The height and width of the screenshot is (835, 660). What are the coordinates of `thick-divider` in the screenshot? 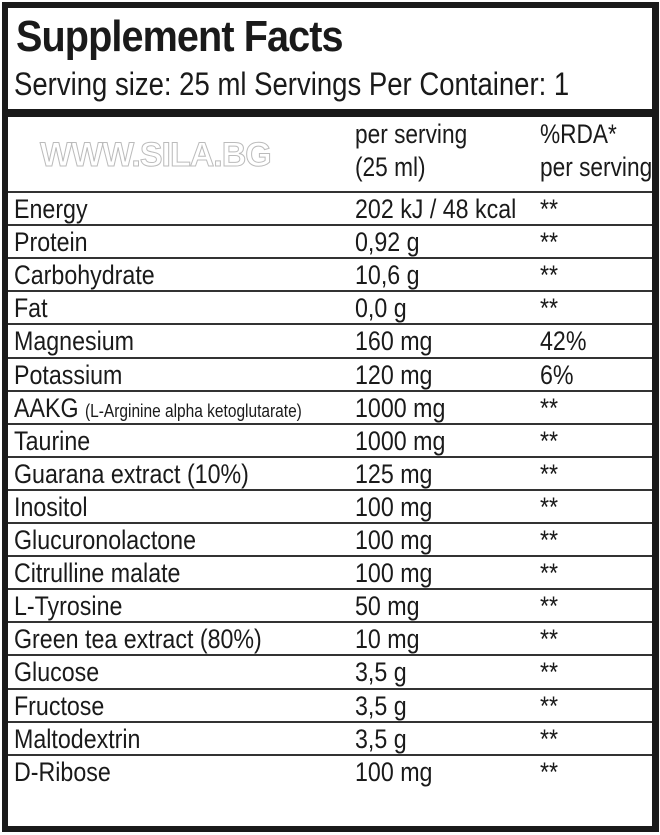 It's located at (330, 113).